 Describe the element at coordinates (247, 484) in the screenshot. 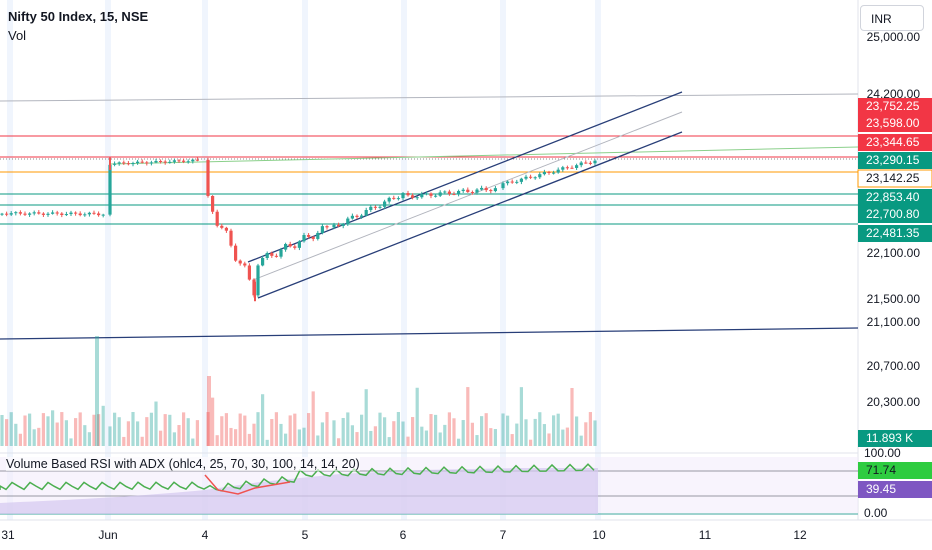

I see `rsi-line-down` at that location.